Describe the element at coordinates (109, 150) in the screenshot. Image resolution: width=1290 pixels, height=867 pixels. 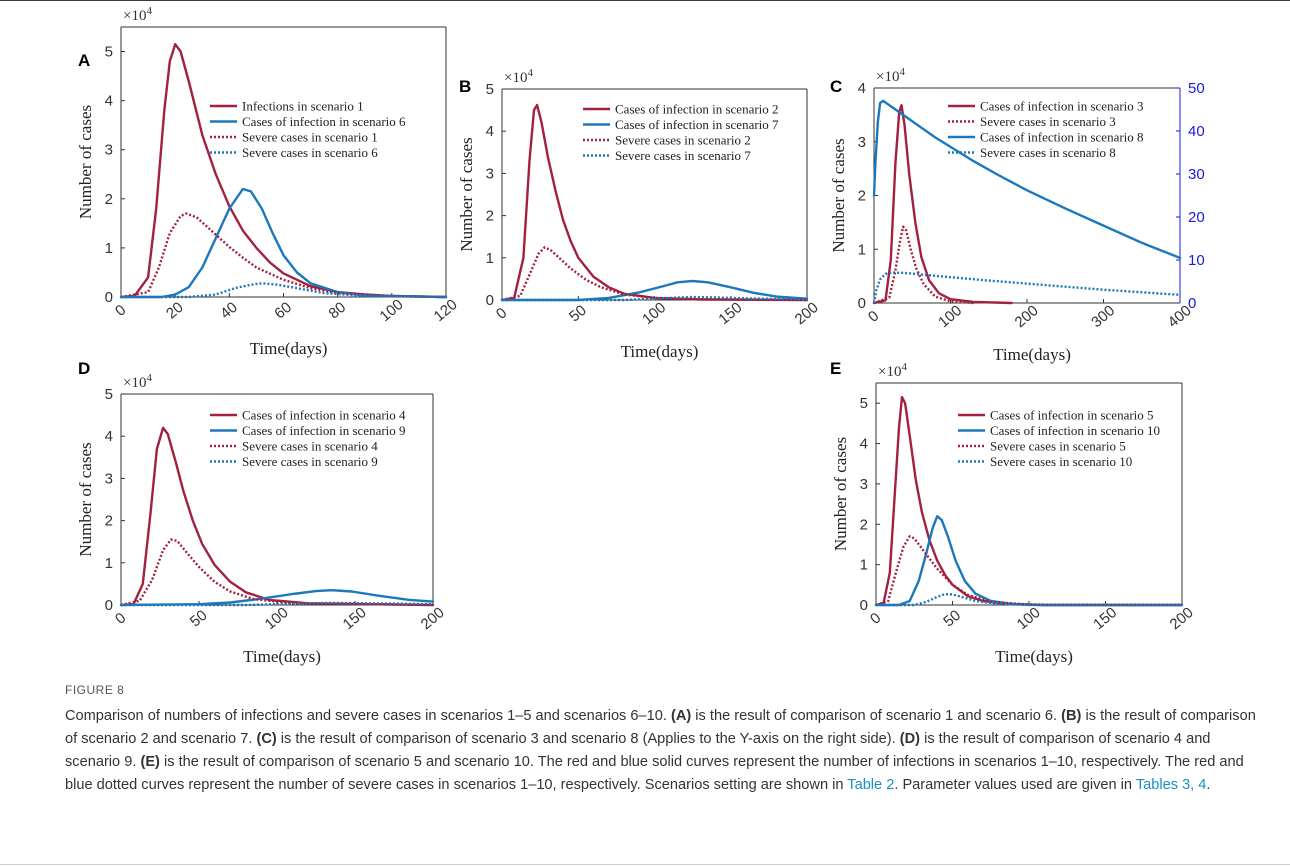
I see `y-tick-label-a: 3` at that location.